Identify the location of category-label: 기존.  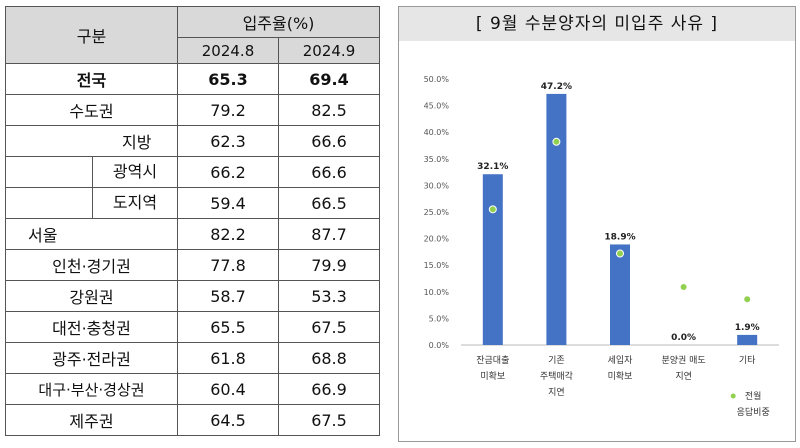
(556, 360).